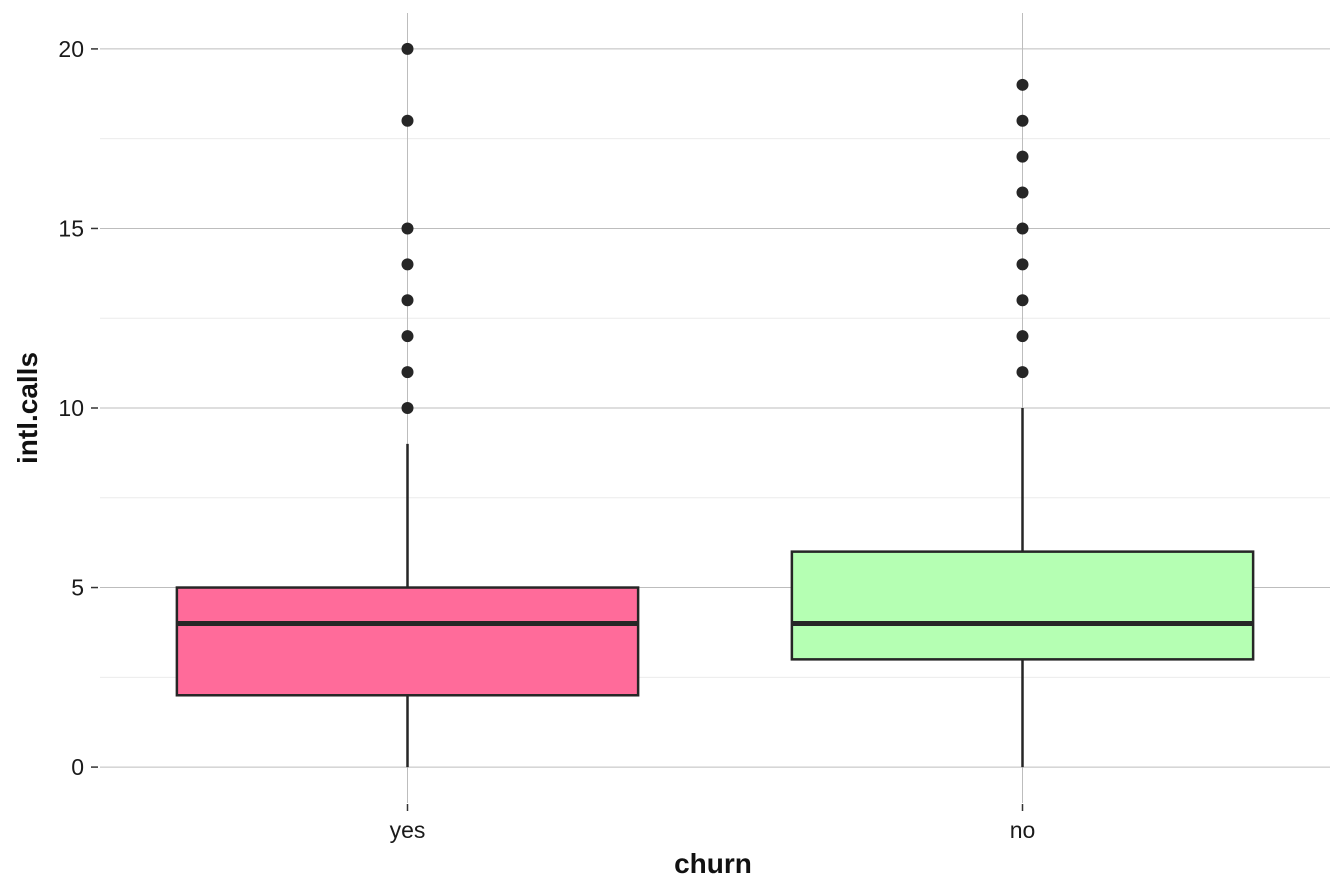  Describe the element at coordinates (77, 767) in the screenshot. I see `y-tick-label: 0` at that location.